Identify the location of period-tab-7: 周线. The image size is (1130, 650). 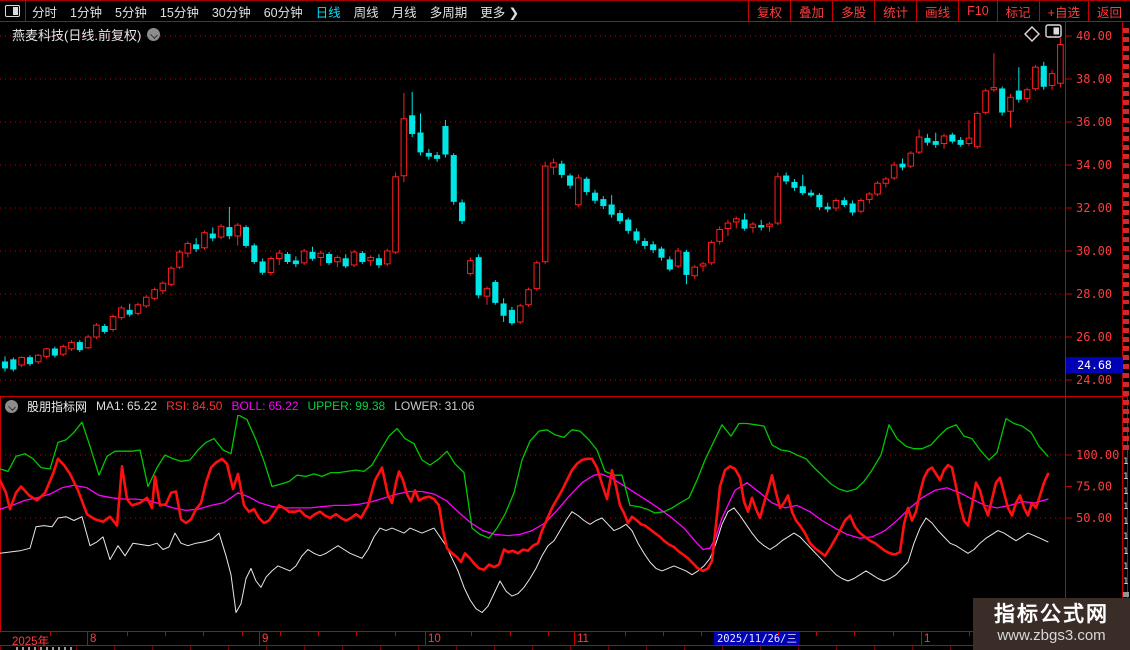
(366, 12).